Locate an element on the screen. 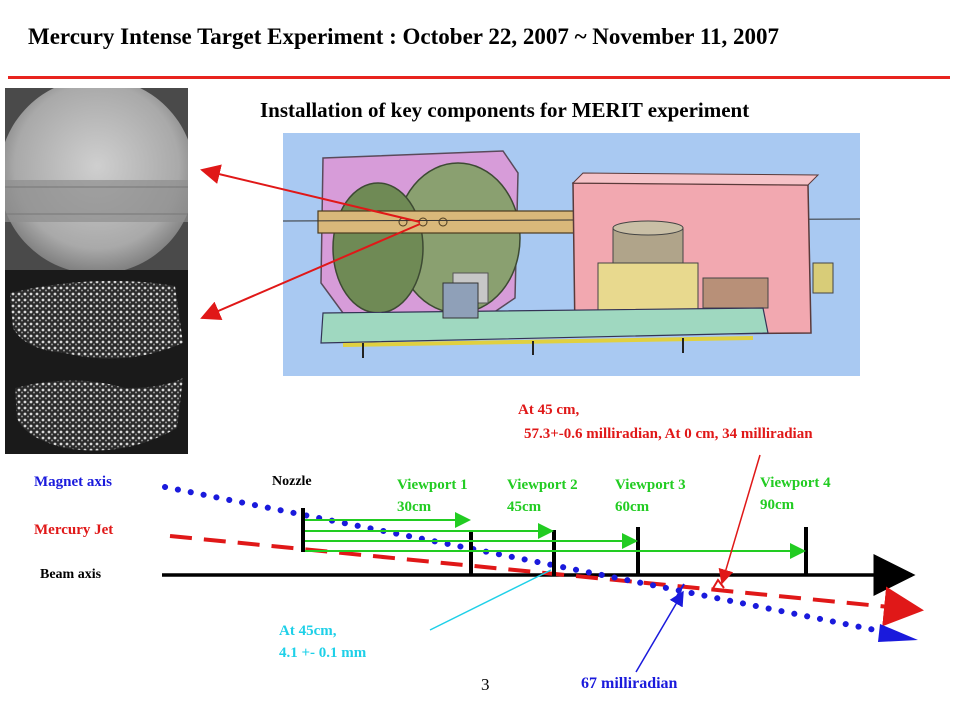  nozzle-insert is located at coordinates (571, 222).